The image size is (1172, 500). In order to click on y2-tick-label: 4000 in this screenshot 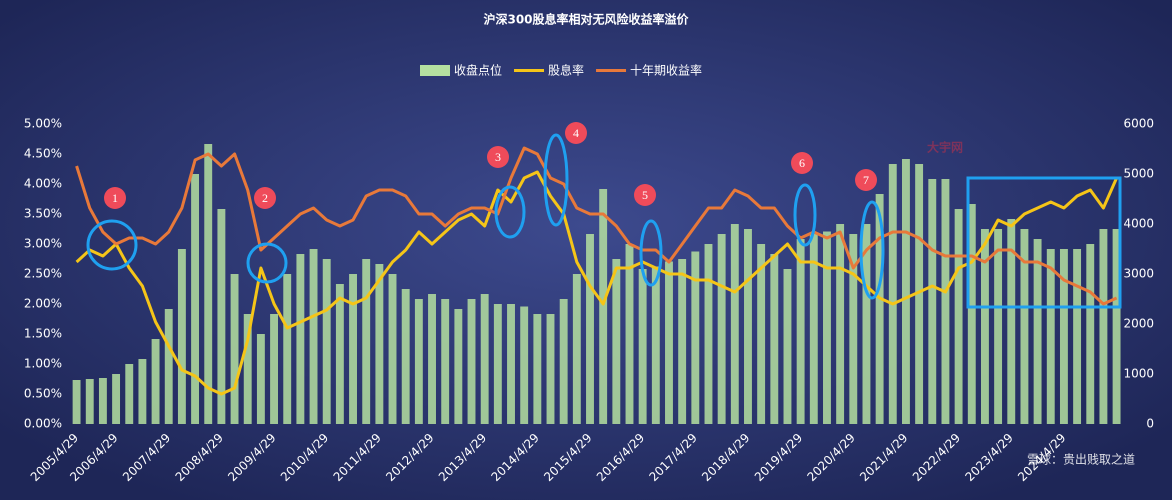, I will do `click(1138, 224)`.